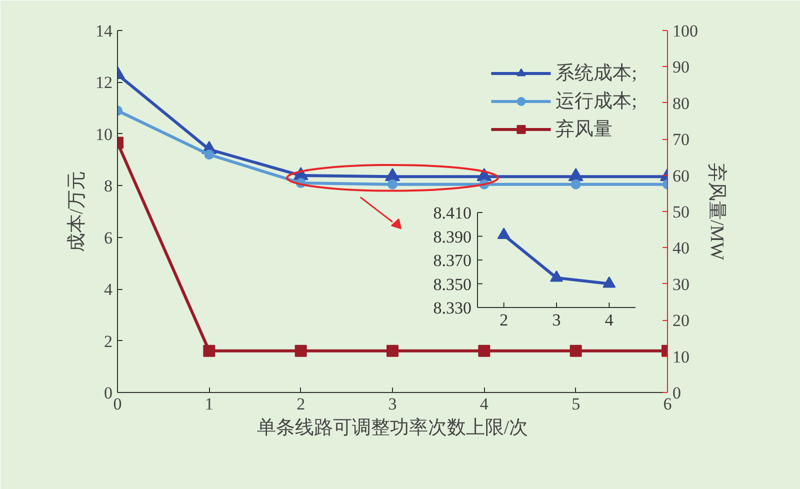  Describe the element at coordinates (667, 404) in the screenshot. I see `x-tick-label: 6` at that location.